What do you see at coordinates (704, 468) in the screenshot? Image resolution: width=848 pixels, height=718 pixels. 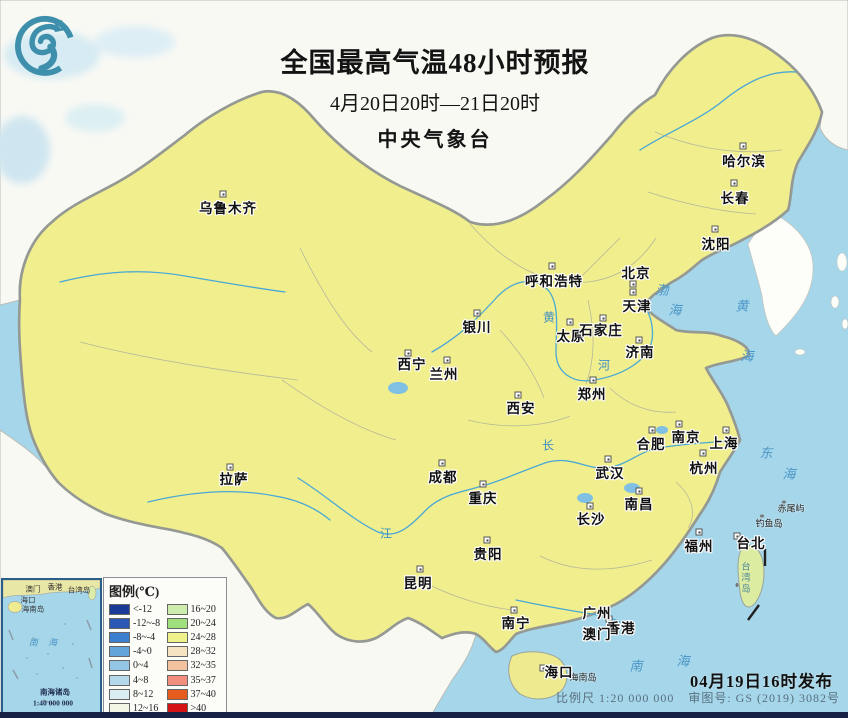 I see `city-label: 杭州` at bounding box center [704, 468].